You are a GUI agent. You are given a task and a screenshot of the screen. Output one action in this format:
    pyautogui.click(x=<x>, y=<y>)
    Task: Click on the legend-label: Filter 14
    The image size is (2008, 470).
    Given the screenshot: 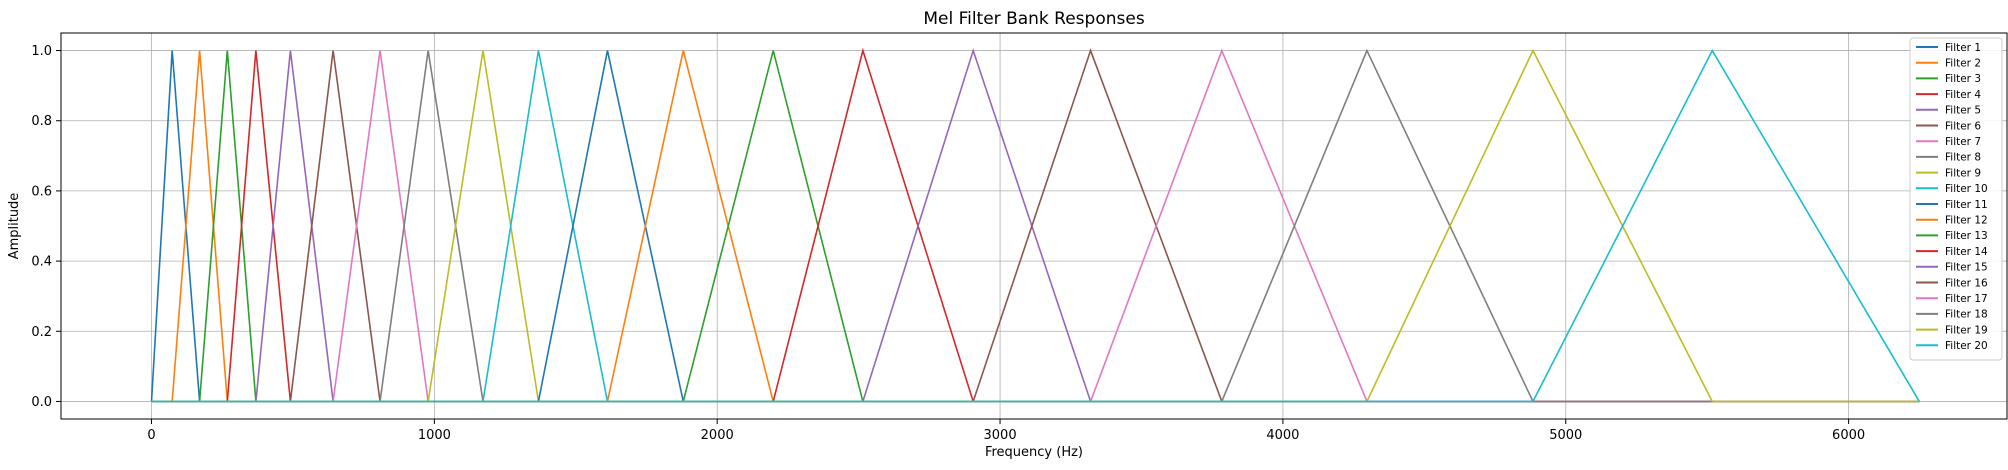 What is the action you would take?
    pyautogui.click(x=1966, y=252)
    